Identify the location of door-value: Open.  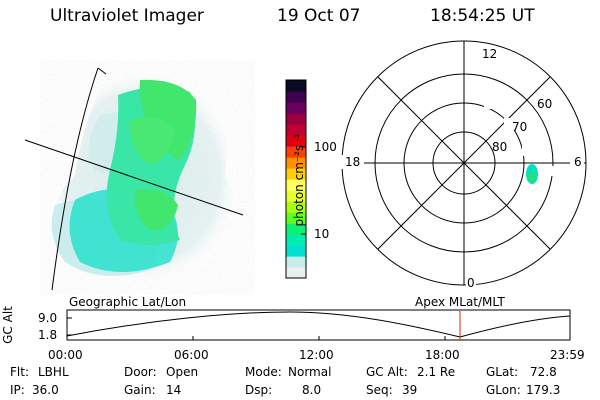
(182, 372).